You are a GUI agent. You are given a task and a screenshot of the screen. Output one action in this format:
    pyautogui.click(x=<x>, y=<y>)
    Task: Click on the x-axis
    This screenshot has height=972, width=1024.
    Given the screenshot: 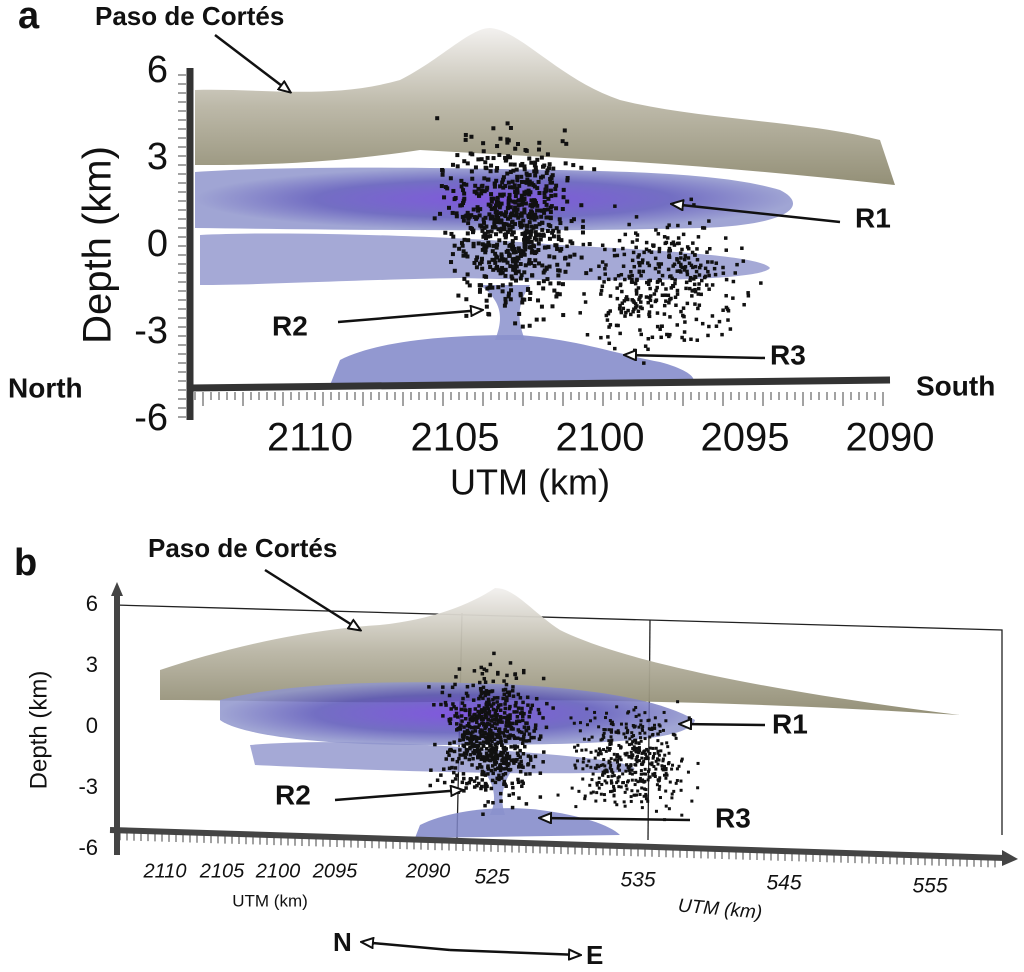 What is the action you would take?
    pyautogui.click(x=557, y=844)
    